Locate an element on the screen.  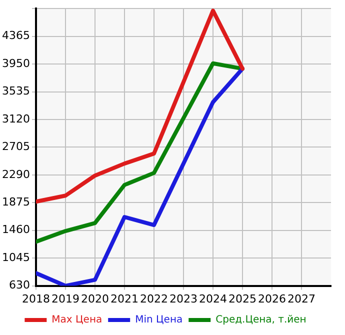
x-tick-label: 2022 is located at coordinates (154, 299).